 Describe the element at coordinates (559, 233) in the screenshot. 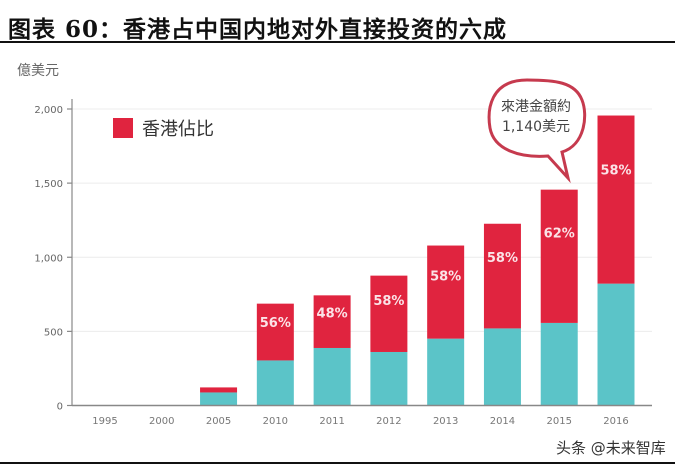

I see `data-label: 62%` at that location.